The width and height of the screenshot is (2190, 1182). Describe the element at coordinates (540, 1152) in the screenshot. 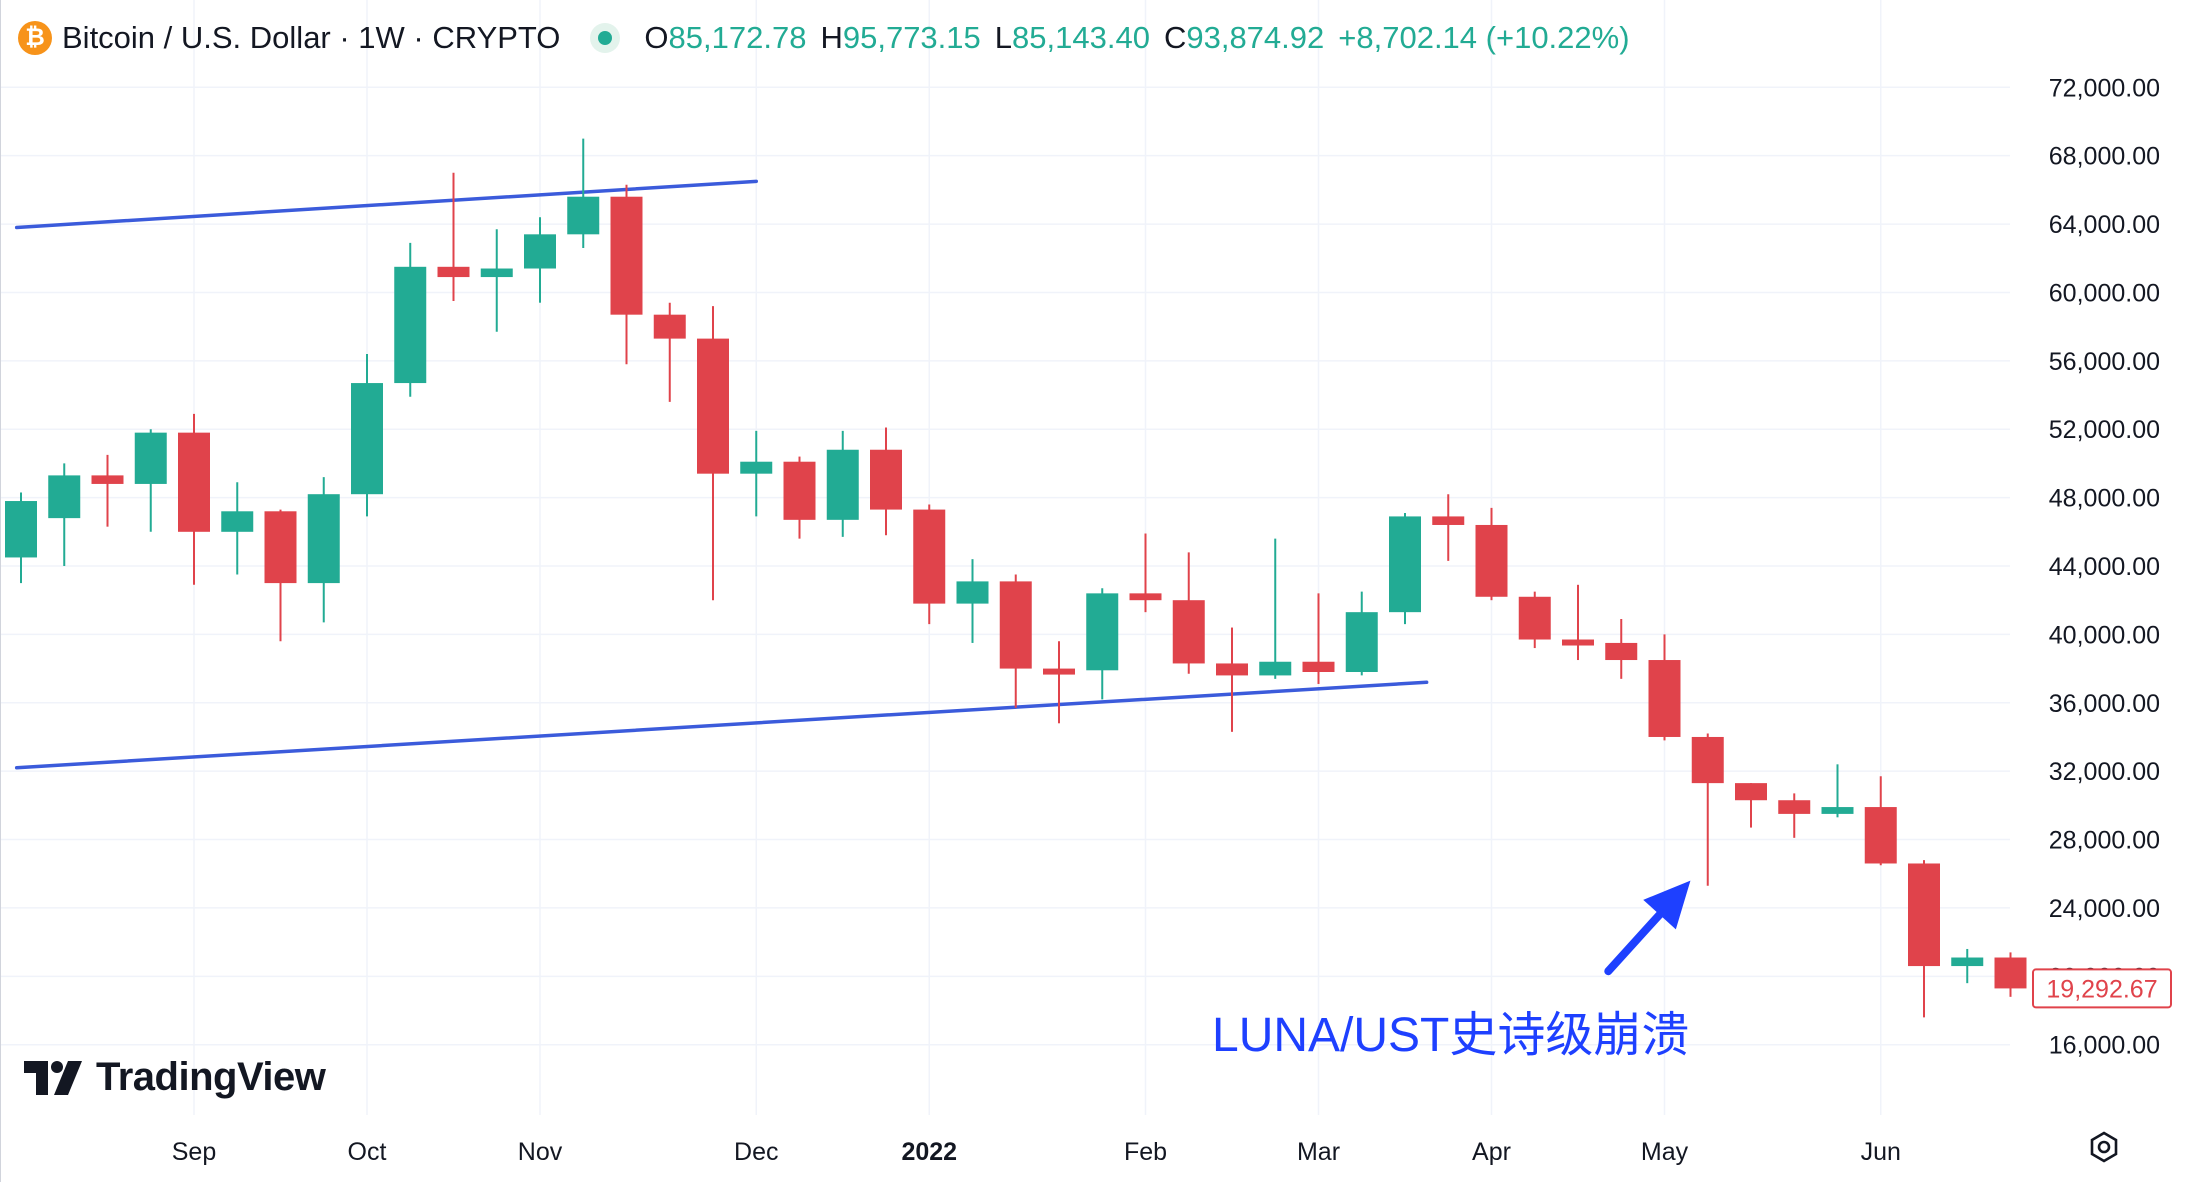

I see `x-tick-label: Nov` at that location.